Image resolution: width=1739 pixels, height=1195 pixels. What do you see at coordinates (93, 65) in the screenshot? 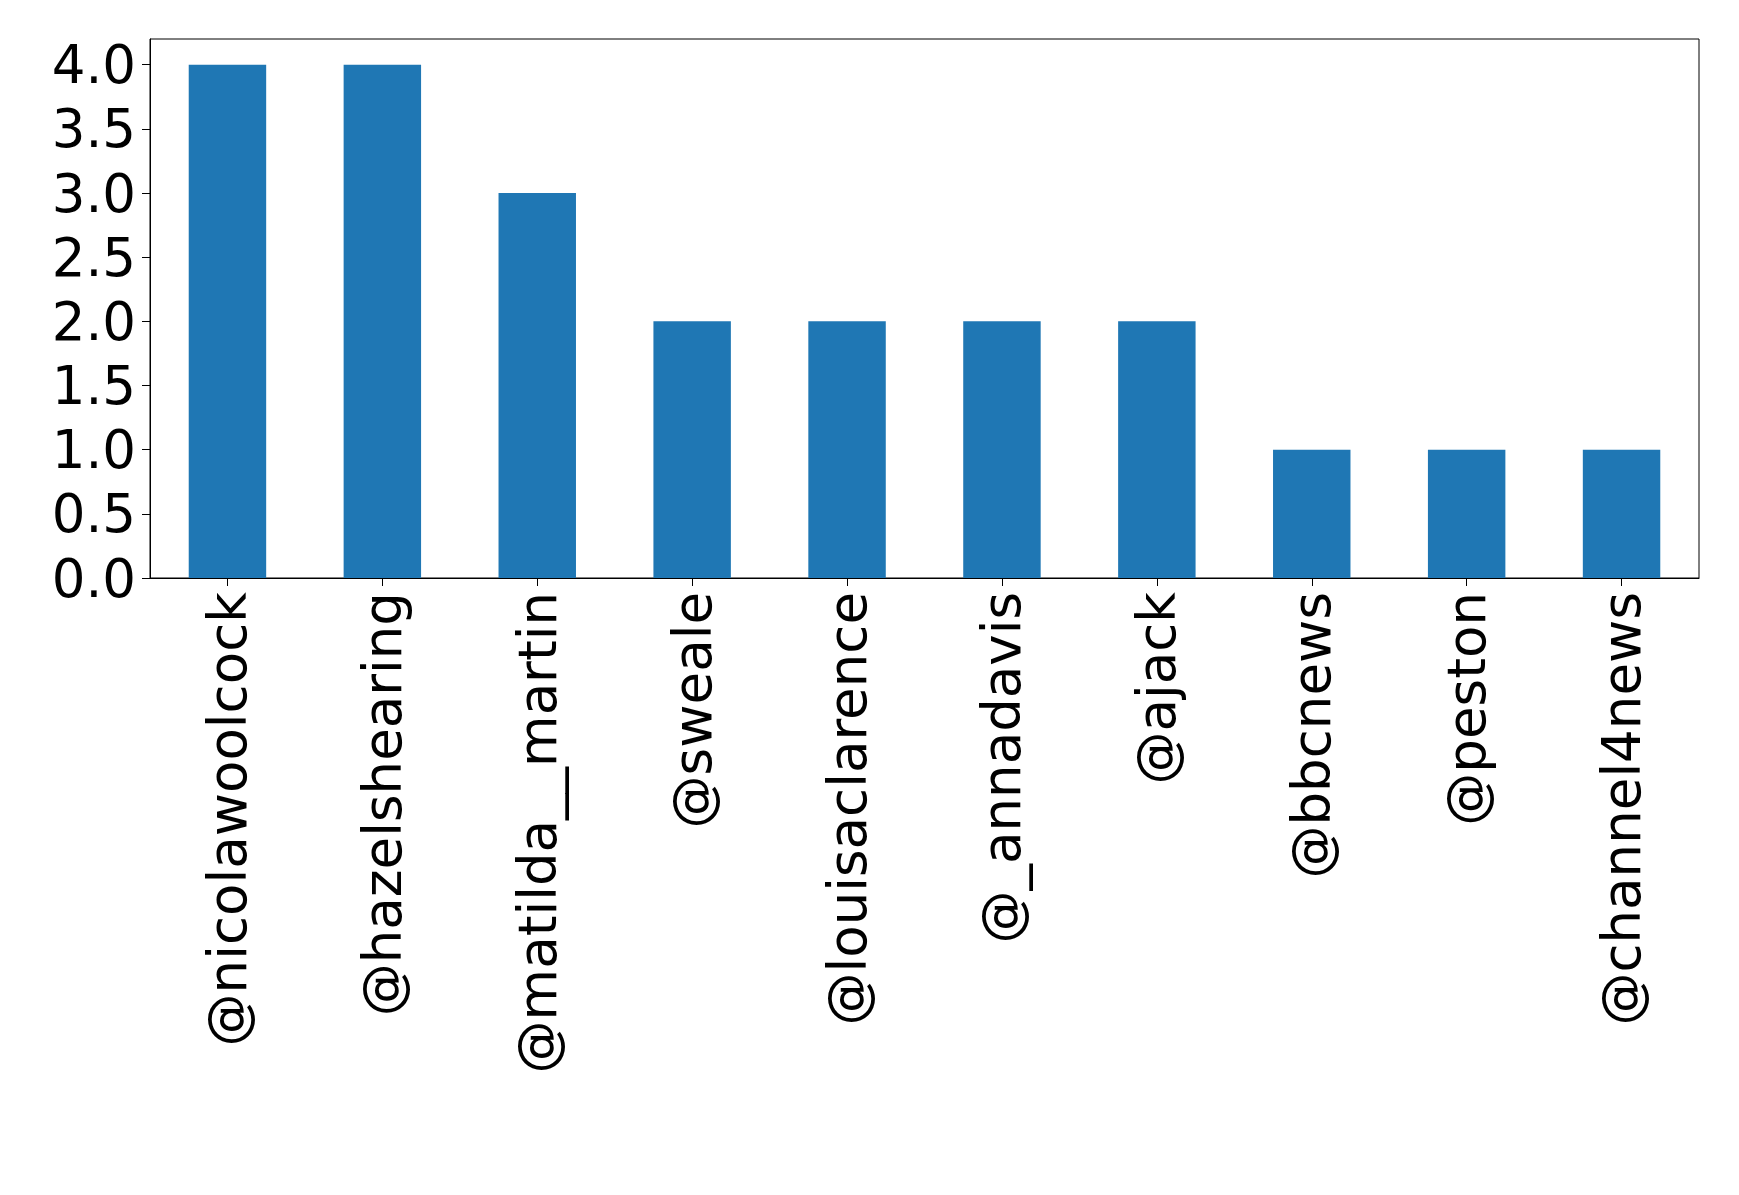
I see `y-tick-label: 4.0` at bounding box center [93, 65].